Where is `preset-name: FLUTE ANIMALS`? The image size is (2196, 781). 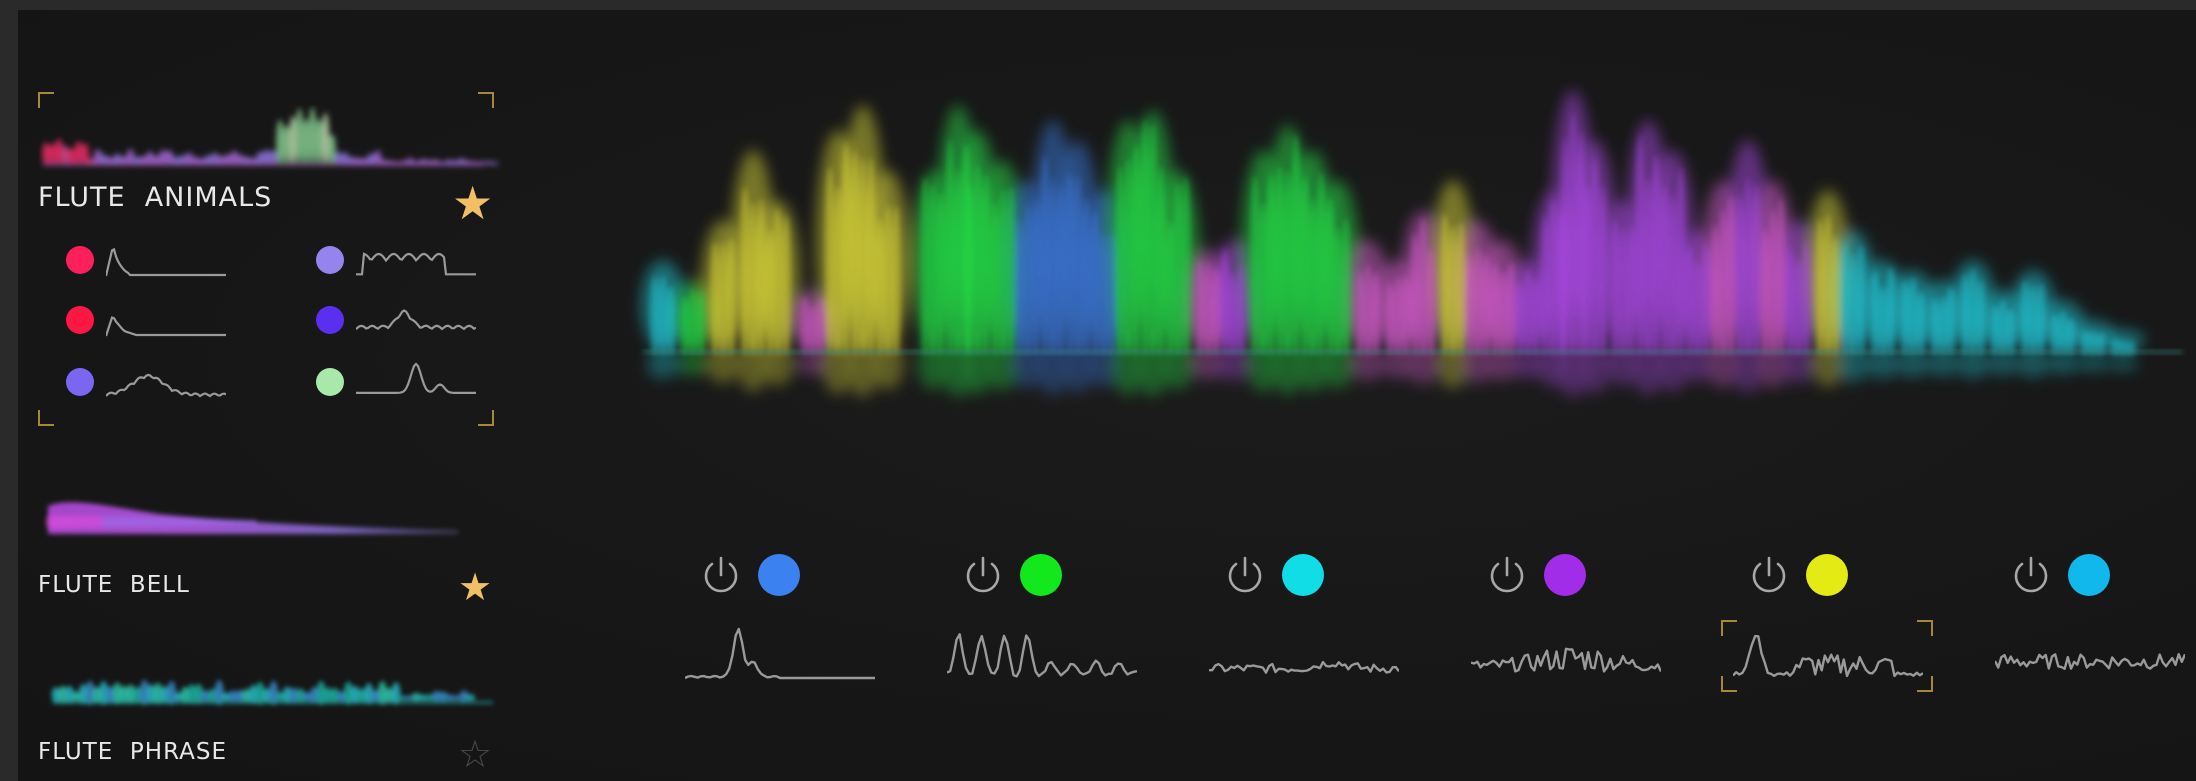
preset-name: FLUTE ANIMALS is located at coordinates (155, 197).